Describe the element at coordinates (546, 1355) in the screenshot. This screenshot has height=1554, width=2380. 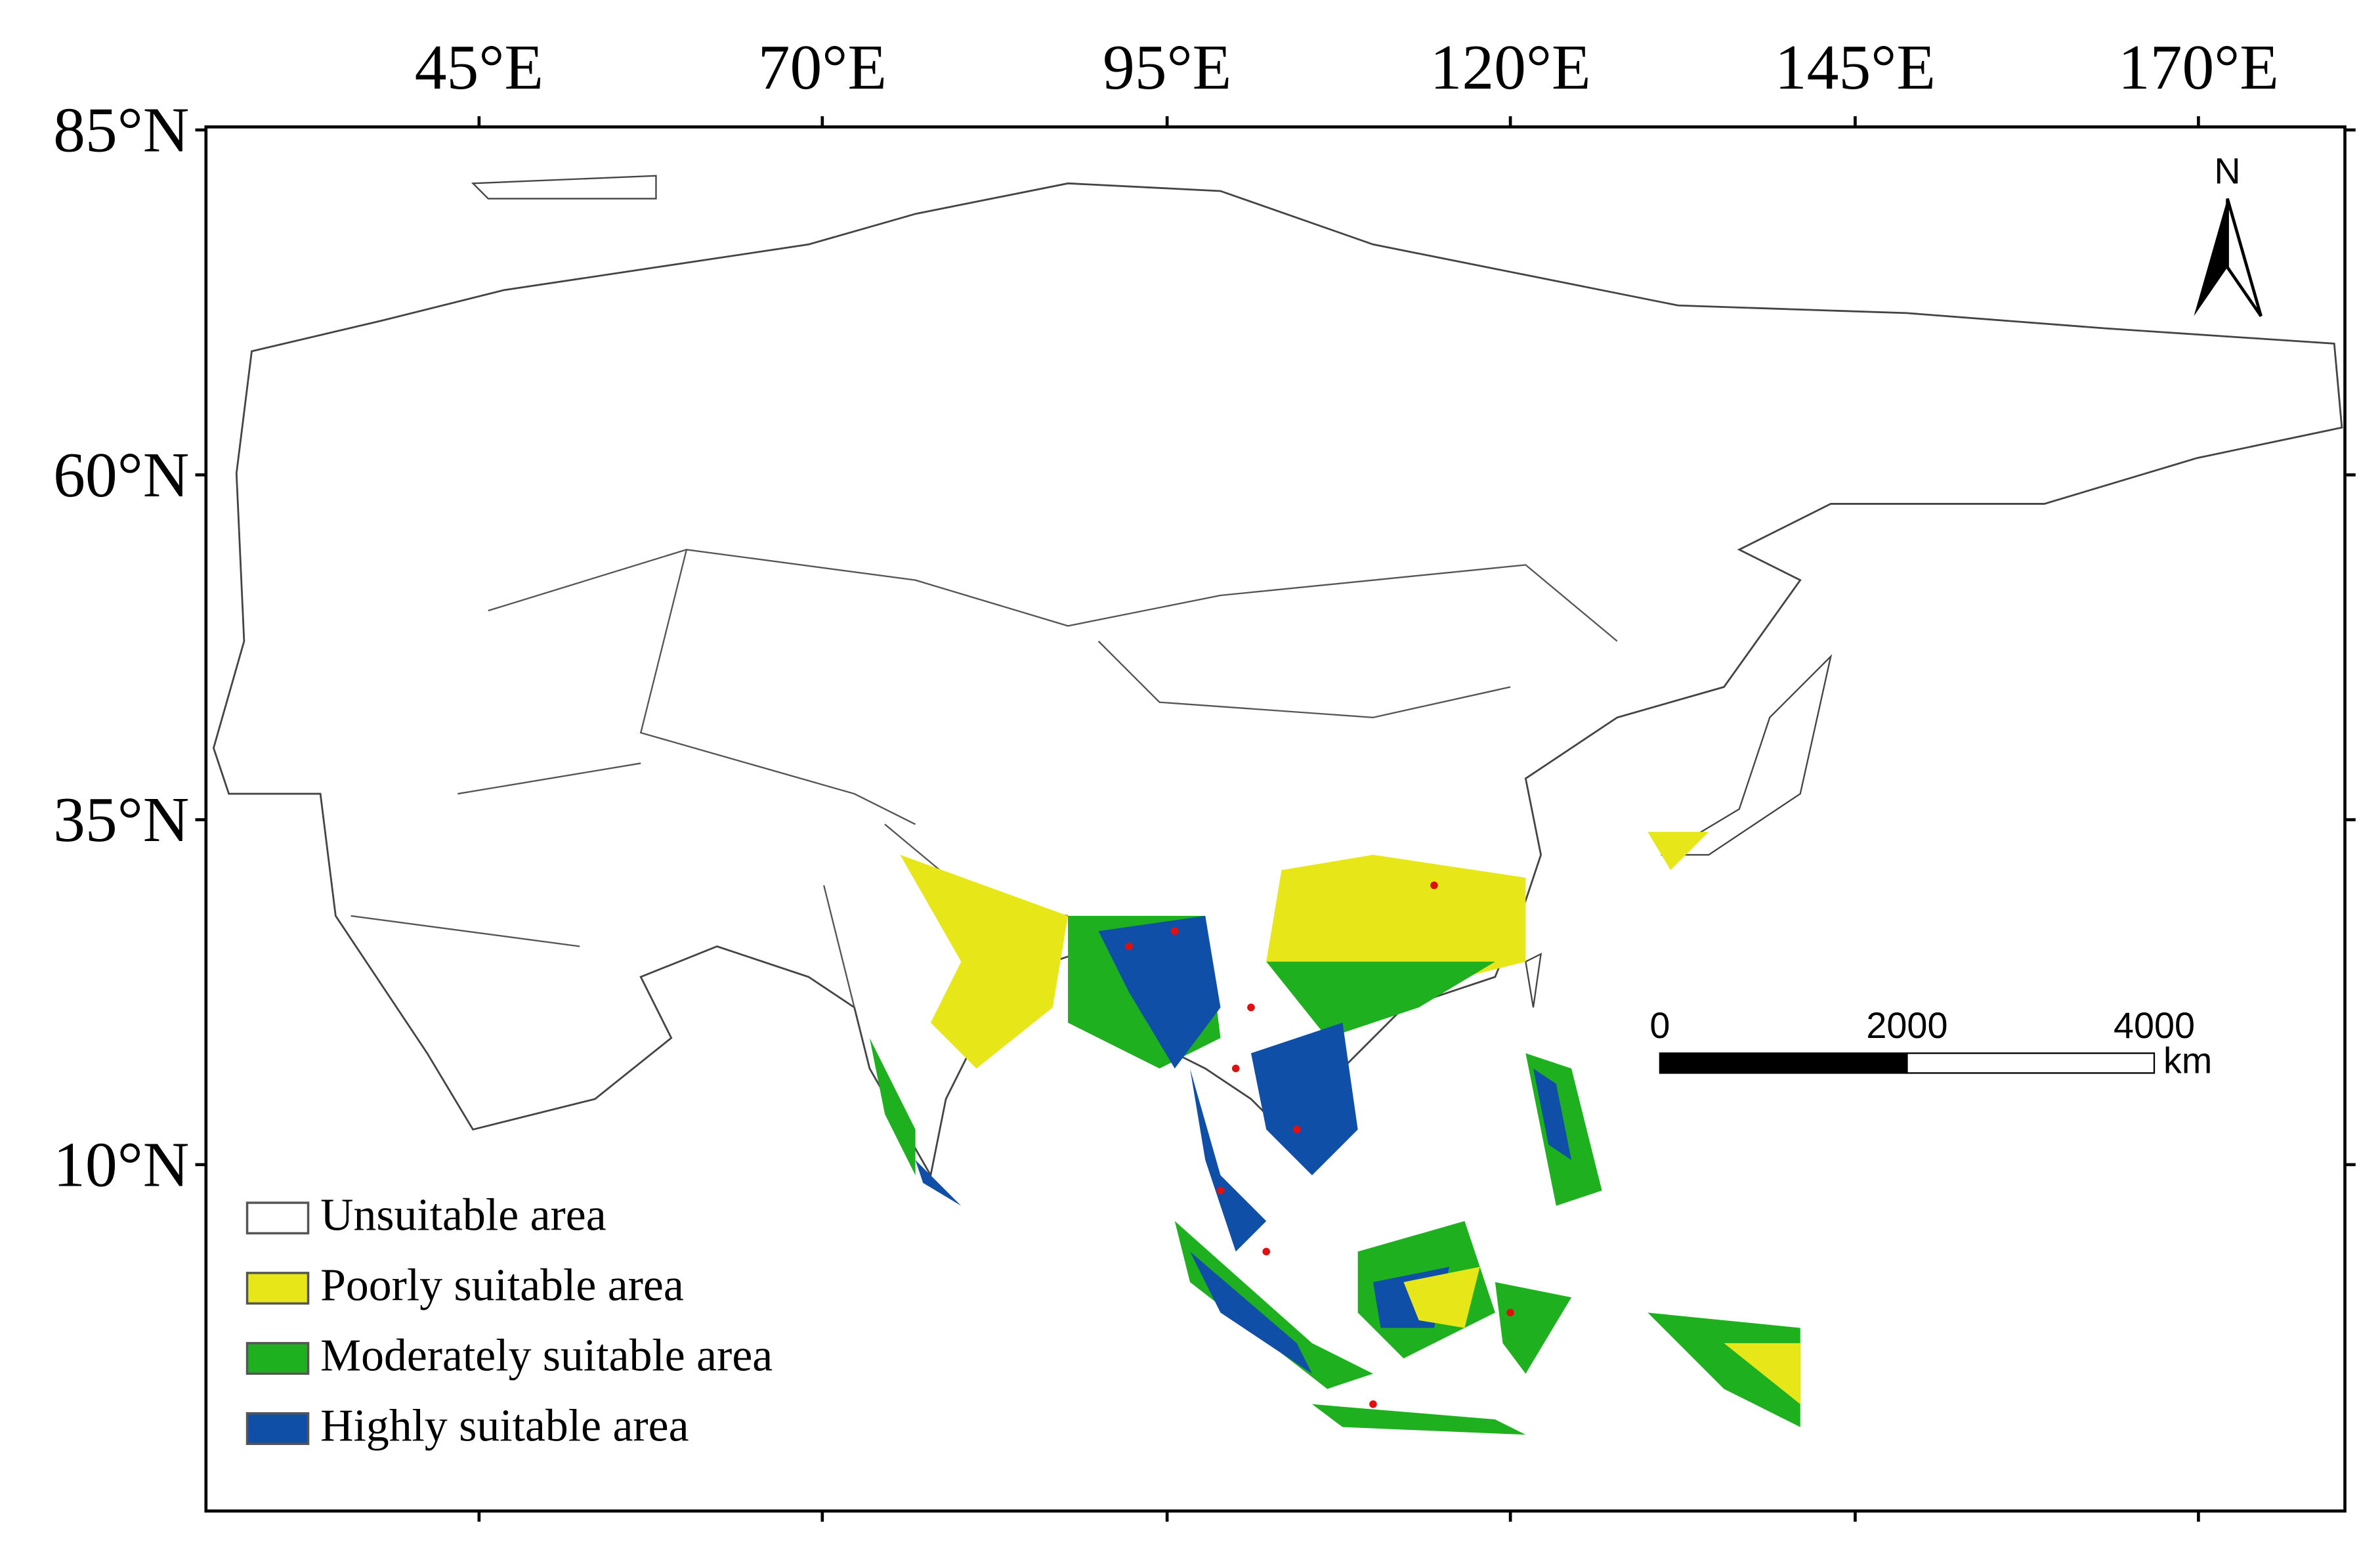
I see `legend-label: Moderately suitable area` at that location.